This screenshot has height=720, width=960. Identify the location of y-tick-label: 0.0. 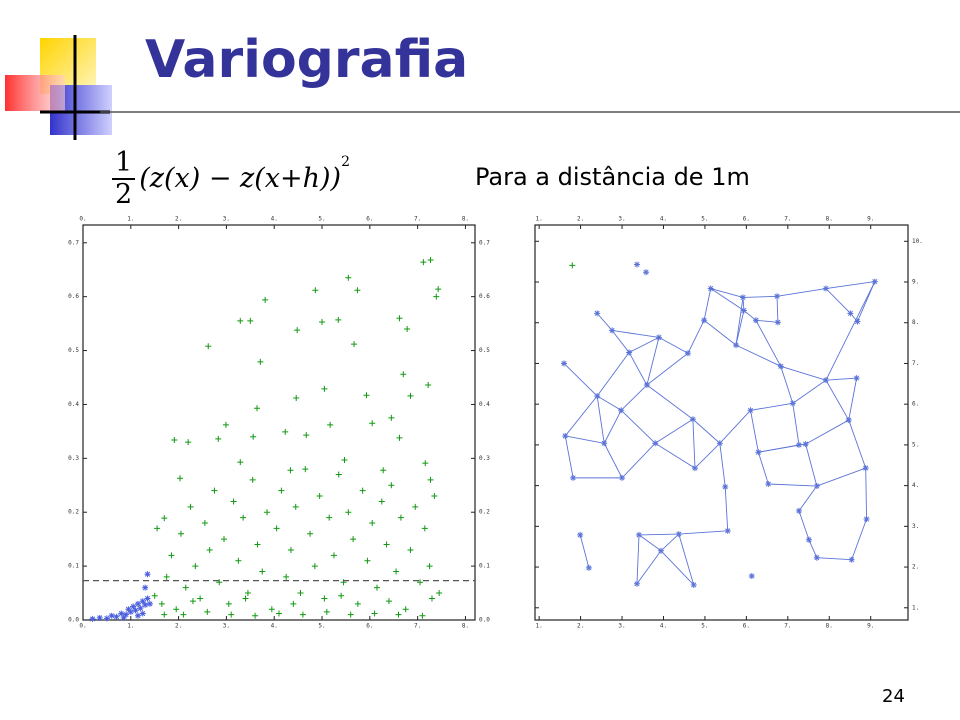
(73, 620).